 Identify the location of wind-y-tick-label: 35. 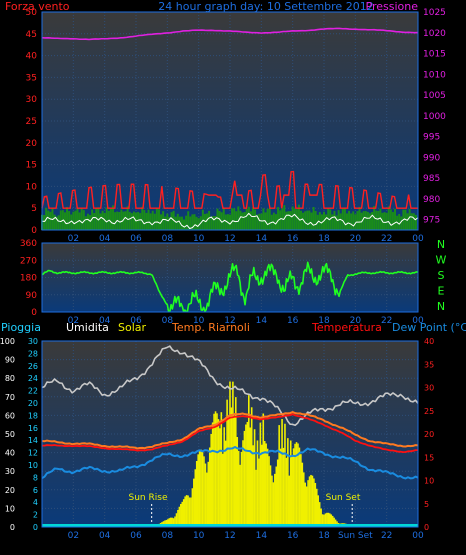
(31, 78).